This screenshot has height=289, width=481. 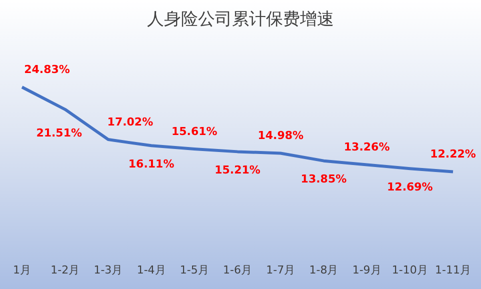 I want to click on x-tick-label: 1月, so click(x=22, y=269).